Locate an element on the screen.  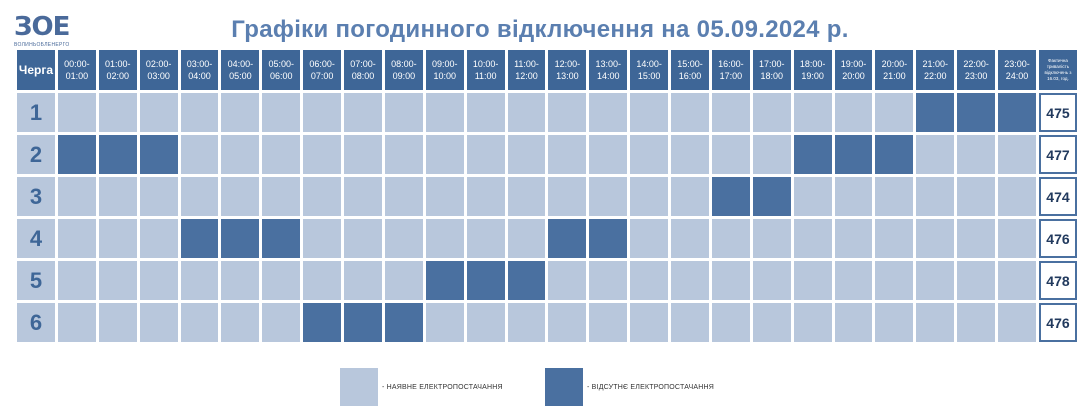
hour-column-header: 02:00- 03:00 is located at coordinates (158, 70).